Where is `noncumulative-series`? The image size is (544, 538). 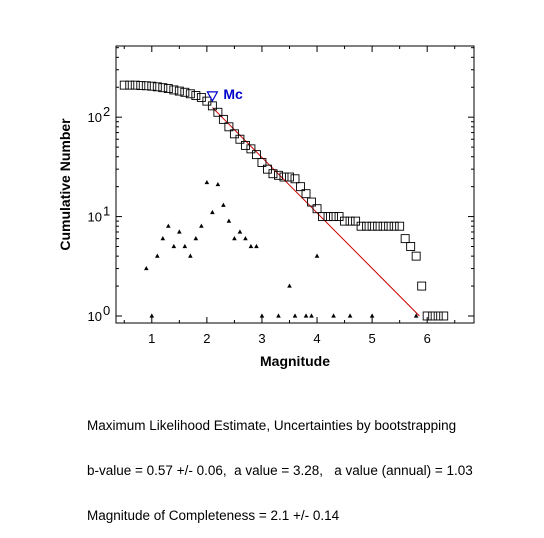 noncumulative-series is located at coordinates (281, 248).